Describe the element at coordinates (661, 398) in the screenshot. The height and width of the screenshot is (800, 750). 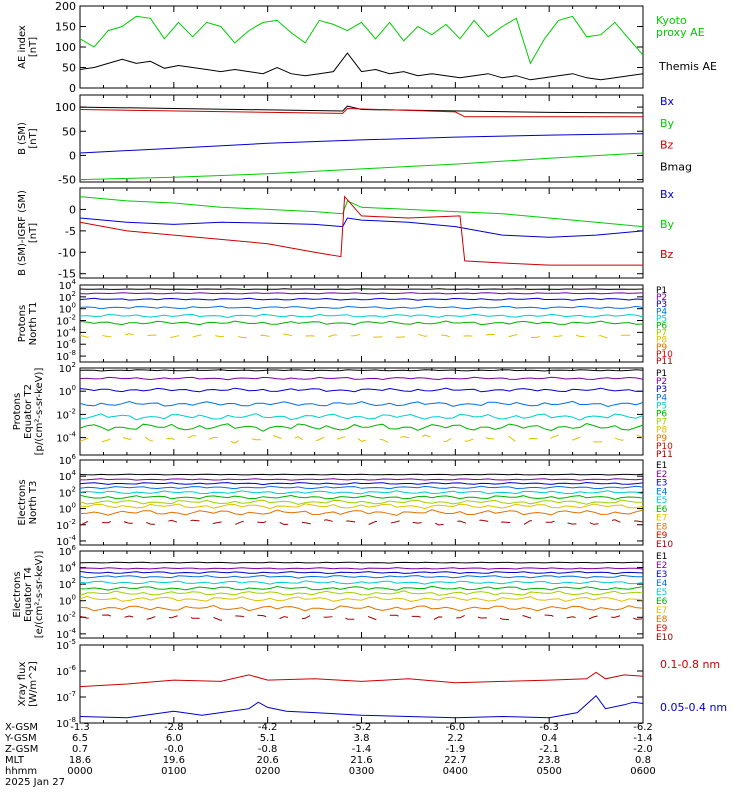
I see `panel-5-legend-item: P4` at that location.